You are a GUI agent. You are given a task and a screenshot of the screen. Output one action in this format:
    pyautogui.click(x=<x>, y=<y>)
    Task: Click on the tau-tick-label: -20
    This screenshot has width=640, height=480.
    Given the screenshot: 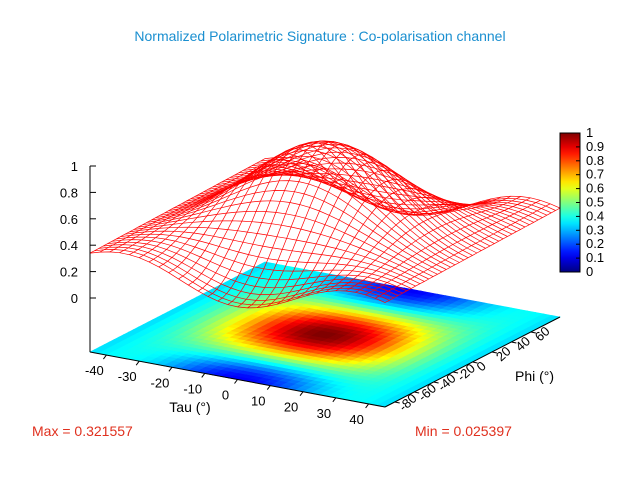 What is the action you would take?
    pyautogui.click(x=160, y=382)
    